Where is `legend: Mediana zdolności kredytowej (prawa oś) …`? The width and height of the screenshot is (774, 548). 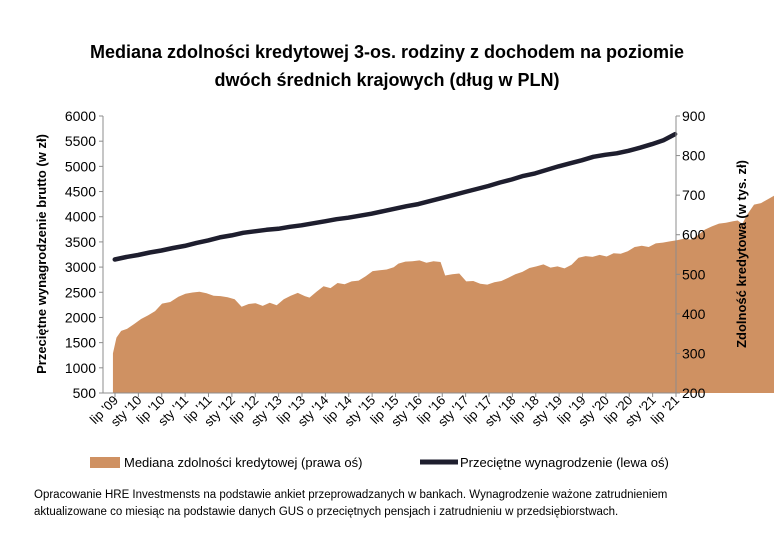
legend: Mediana zdolności kredytowej (prawa oś) … is located at coordinates (379, 462).